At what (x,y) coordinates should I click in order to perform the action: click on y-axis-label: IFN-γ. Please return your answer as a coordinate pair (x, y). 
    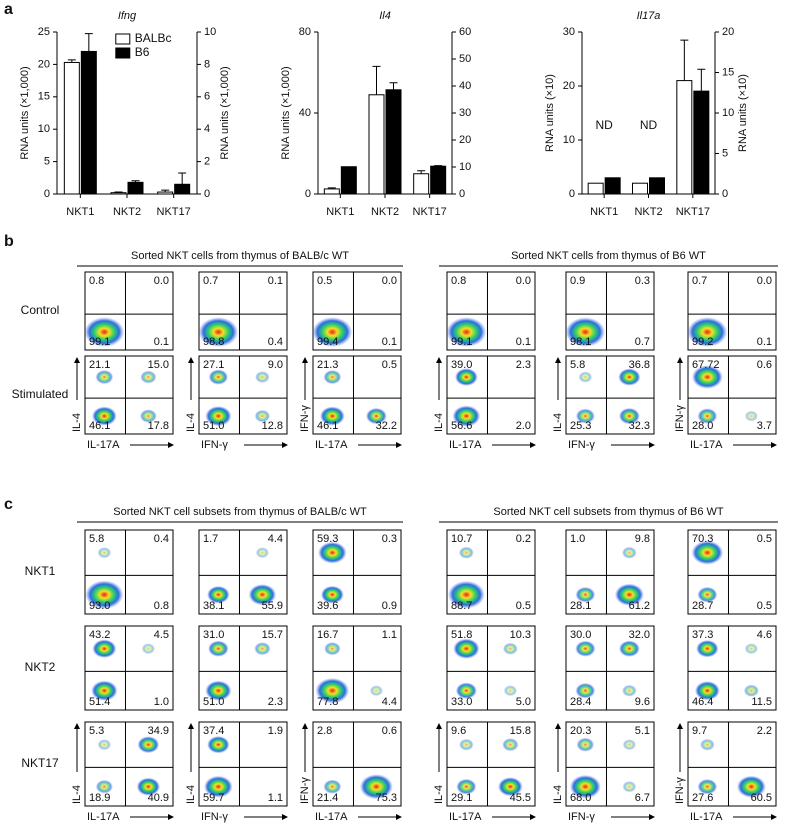
    Looking at the image, I should click on (305, 790).